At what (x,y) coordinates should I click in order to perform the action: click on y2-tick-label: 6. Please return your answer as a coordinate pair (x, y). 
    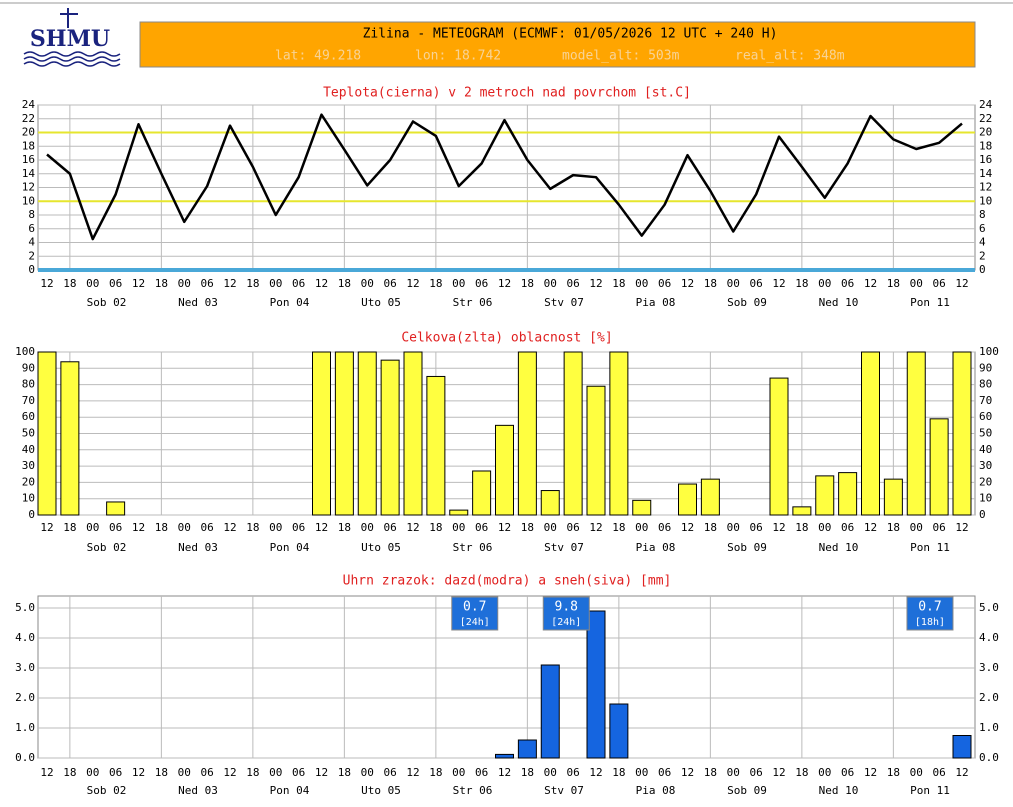
    Looking at the image, I should click on (982, 228).